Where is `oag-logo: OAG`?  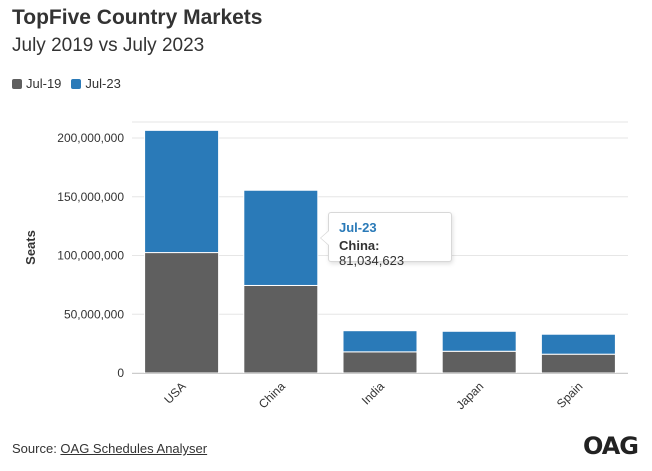
oag-logo: OAG is located at coordinates (610, 446).